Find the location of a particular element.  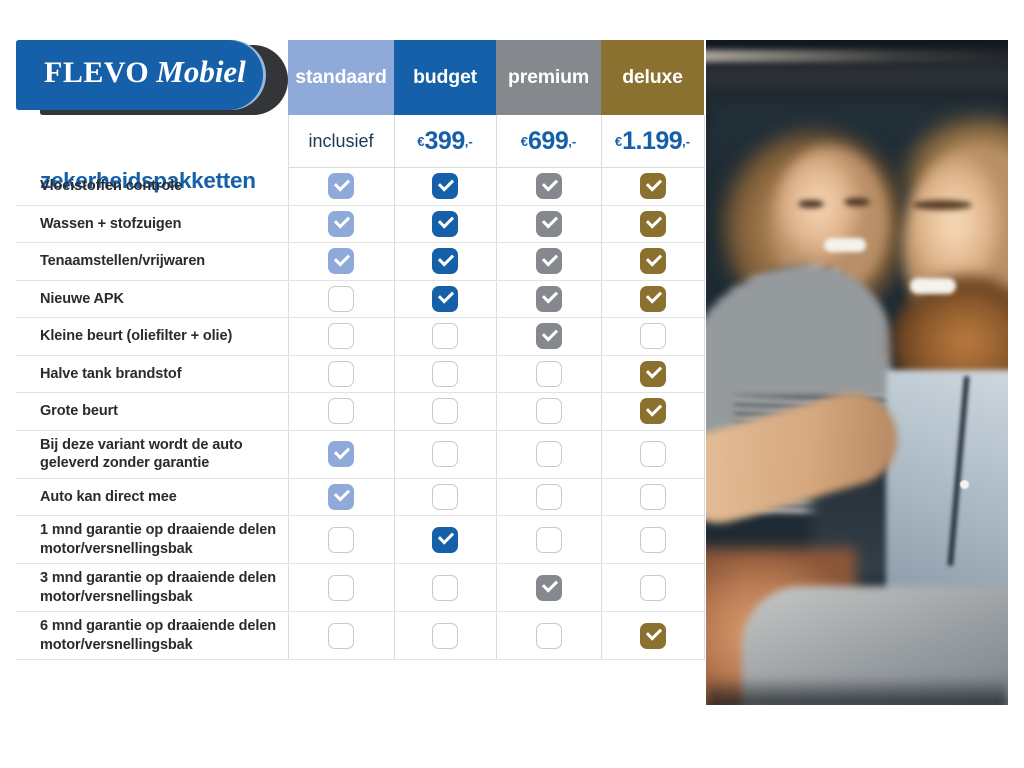

column-header-premium: premium is located at coordinates (548, 77).